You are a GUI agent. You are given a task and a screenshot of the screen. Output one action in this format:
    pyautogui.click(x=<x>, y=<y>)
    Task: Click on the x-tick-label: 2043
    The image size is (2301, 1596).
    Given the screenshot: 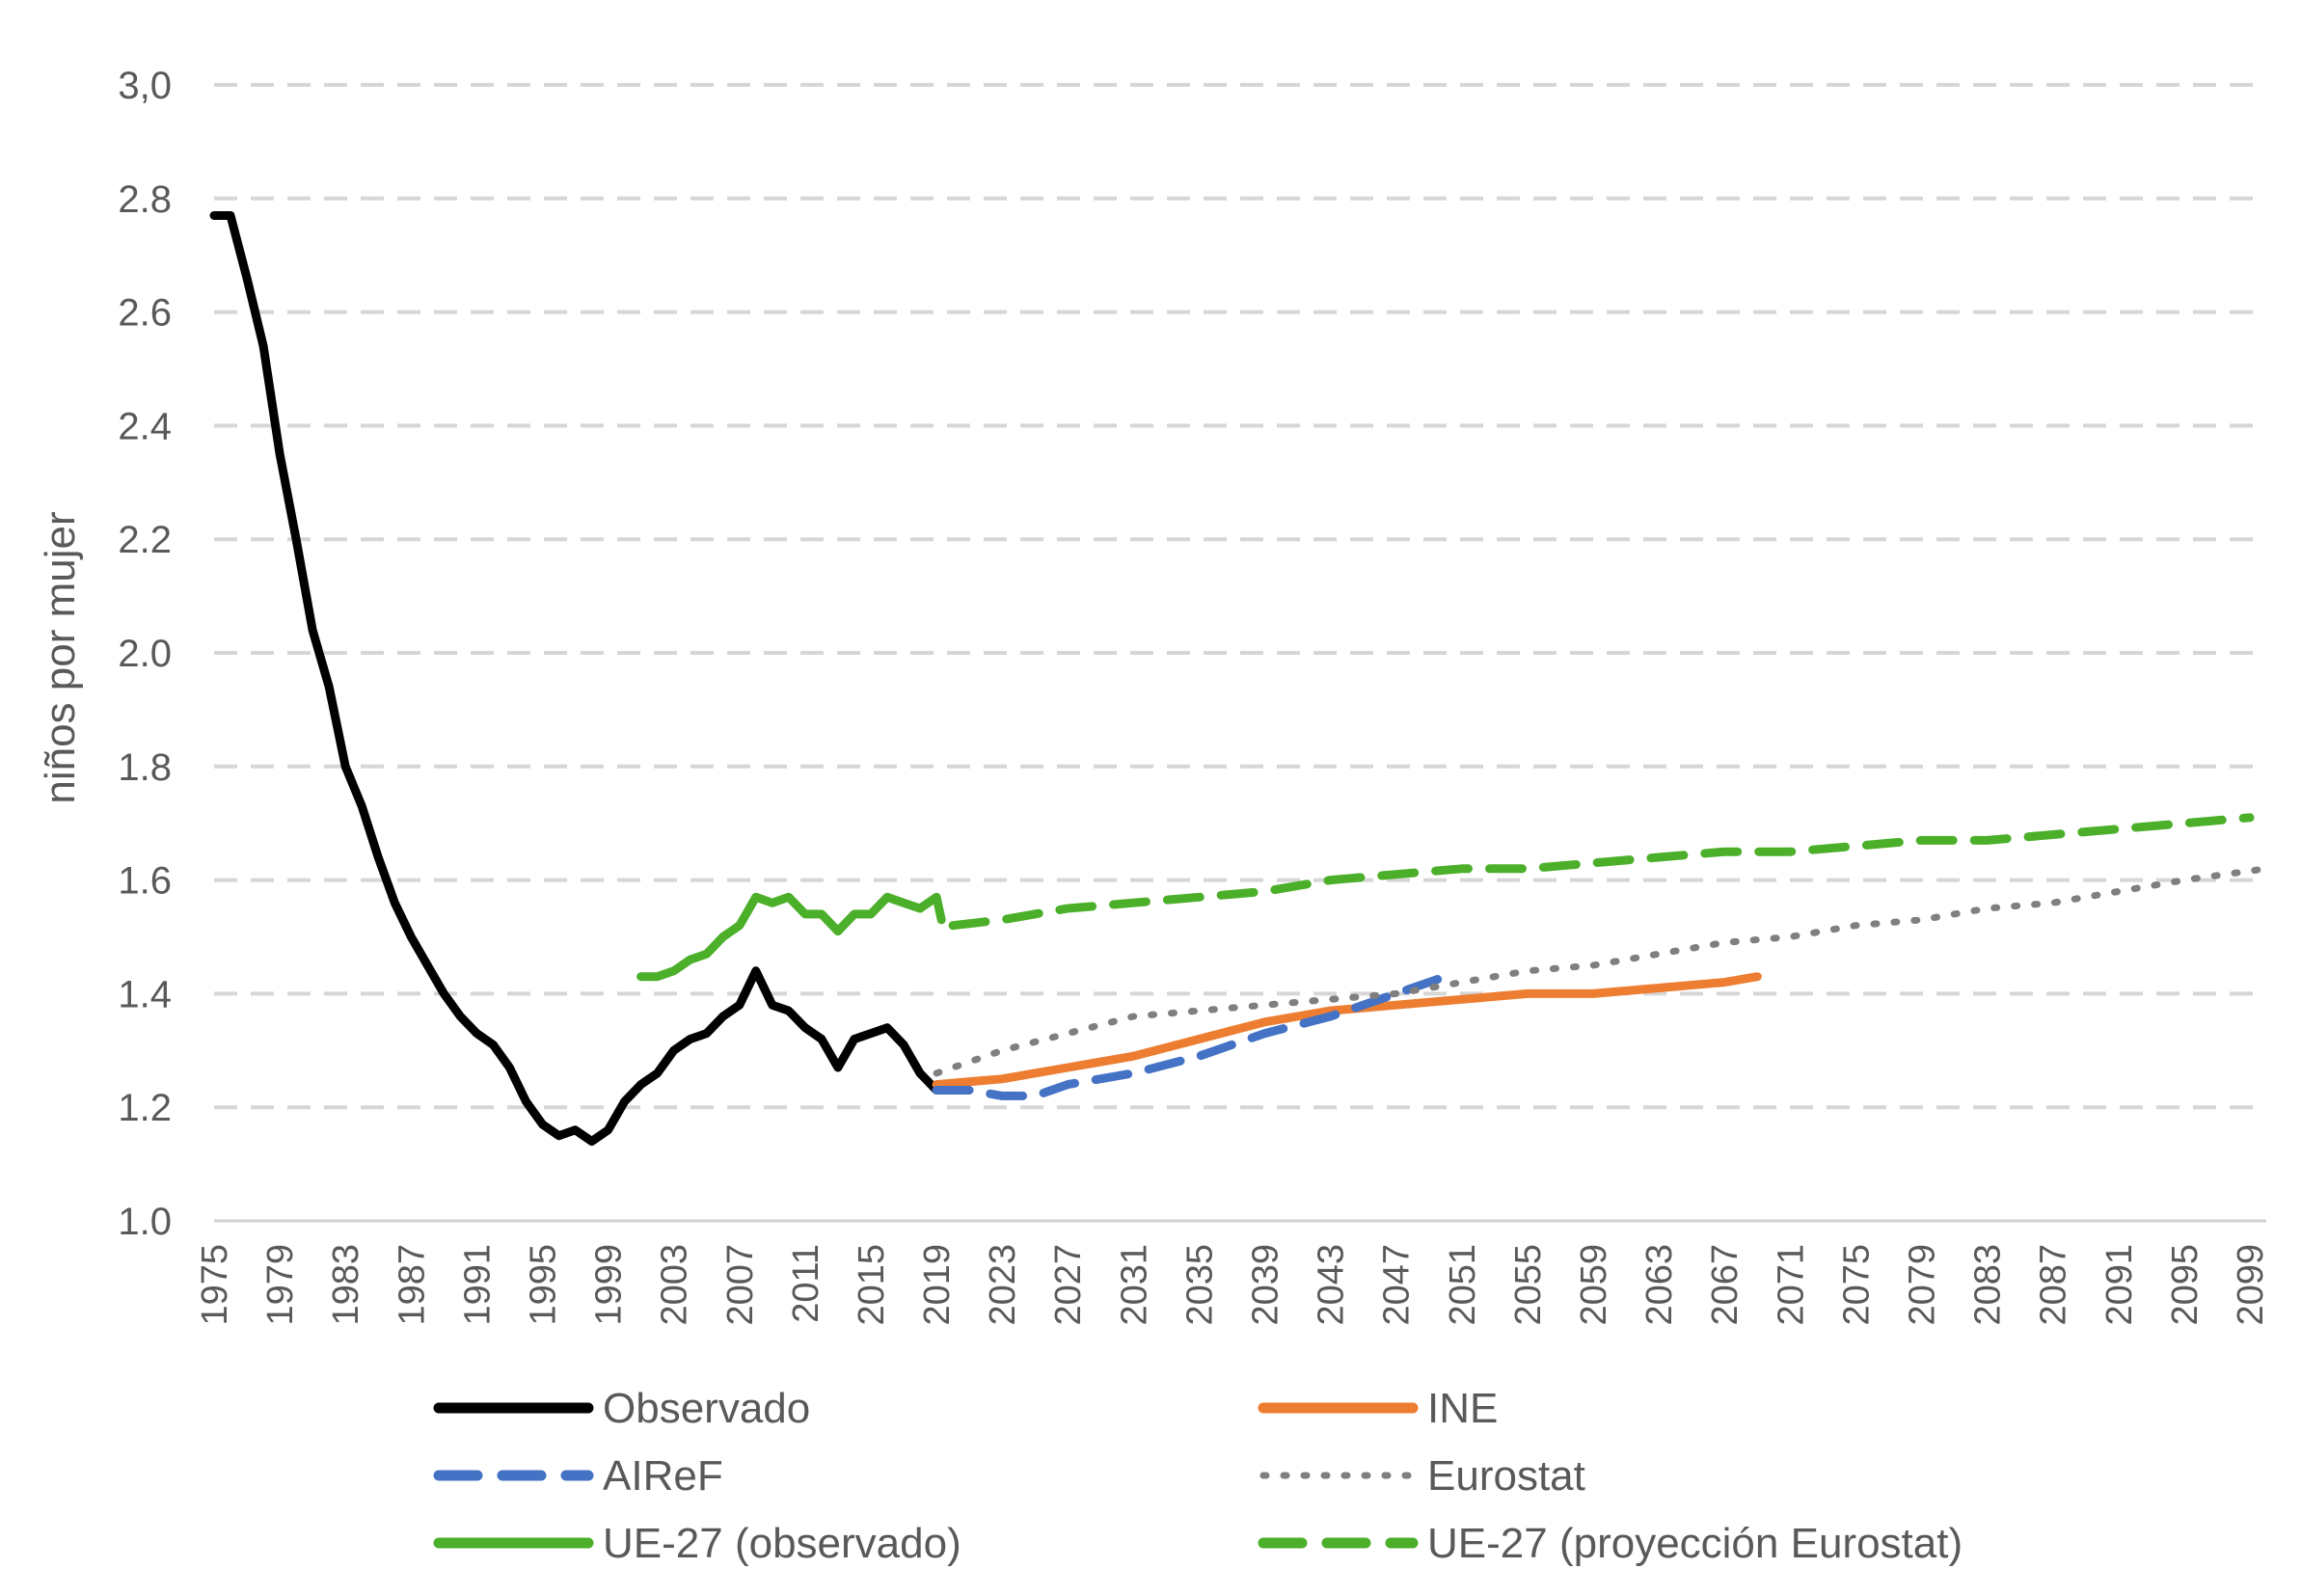 What is the action you would take?
    pyautogui.click(x=1332, y=1285)
    